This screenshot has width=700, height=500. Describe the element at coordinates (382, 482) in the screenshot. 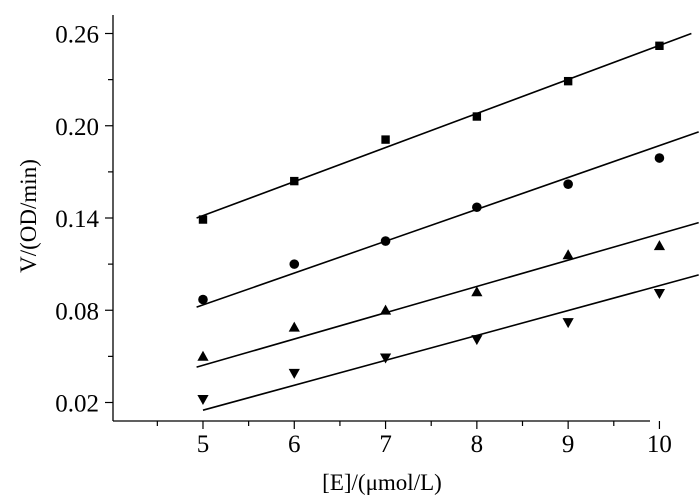

I see `x-axis-title: [E]/(μmol/L)` at that location.